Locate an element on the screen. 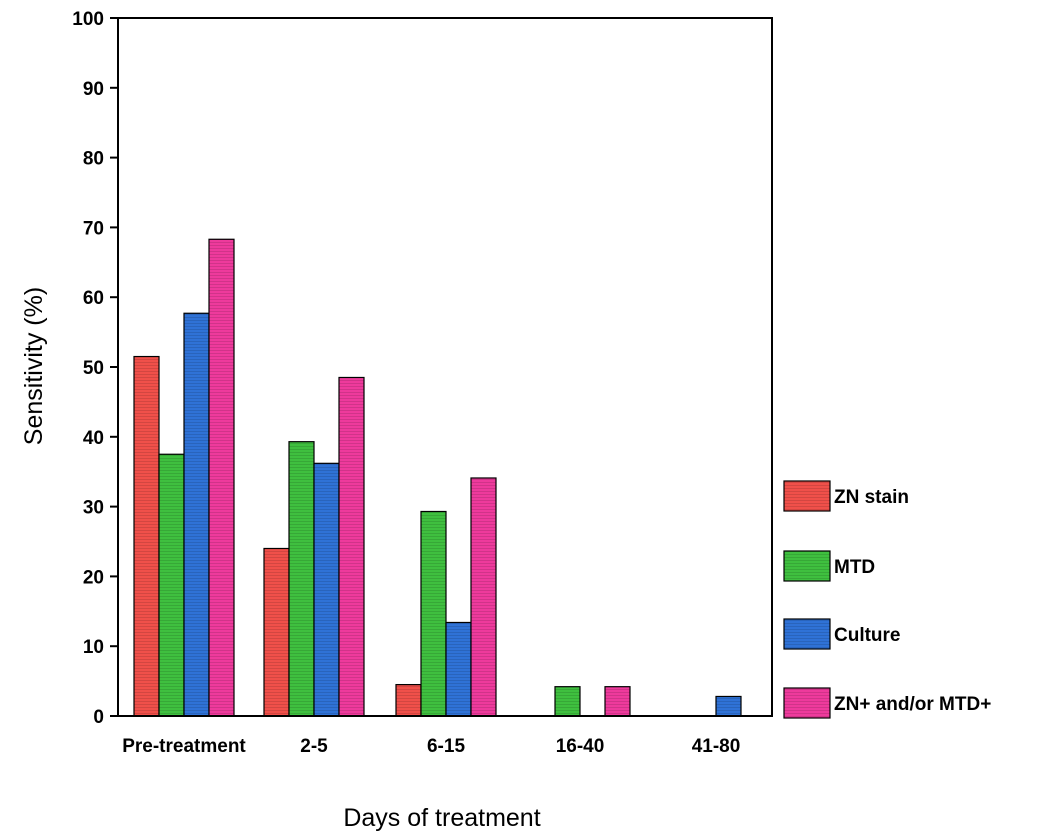  bar-zn-stain-pre-treatment is located at coordinates (146, 536).